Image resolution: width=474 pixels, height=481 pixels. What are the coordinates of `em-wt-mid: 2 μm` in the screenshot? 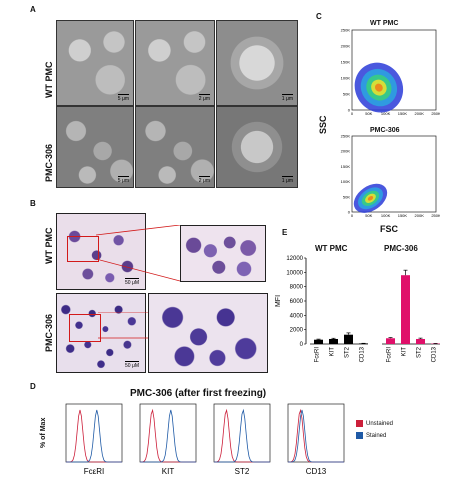 It's located at (175, 63).